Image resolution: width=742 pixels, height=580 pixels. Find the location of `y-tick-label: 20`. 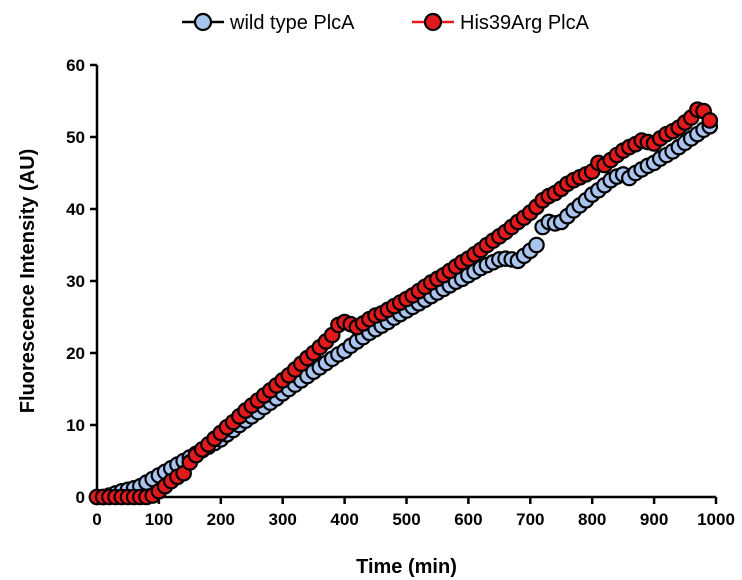

y-tick-label: 20 is located at coordinates (75, 353).